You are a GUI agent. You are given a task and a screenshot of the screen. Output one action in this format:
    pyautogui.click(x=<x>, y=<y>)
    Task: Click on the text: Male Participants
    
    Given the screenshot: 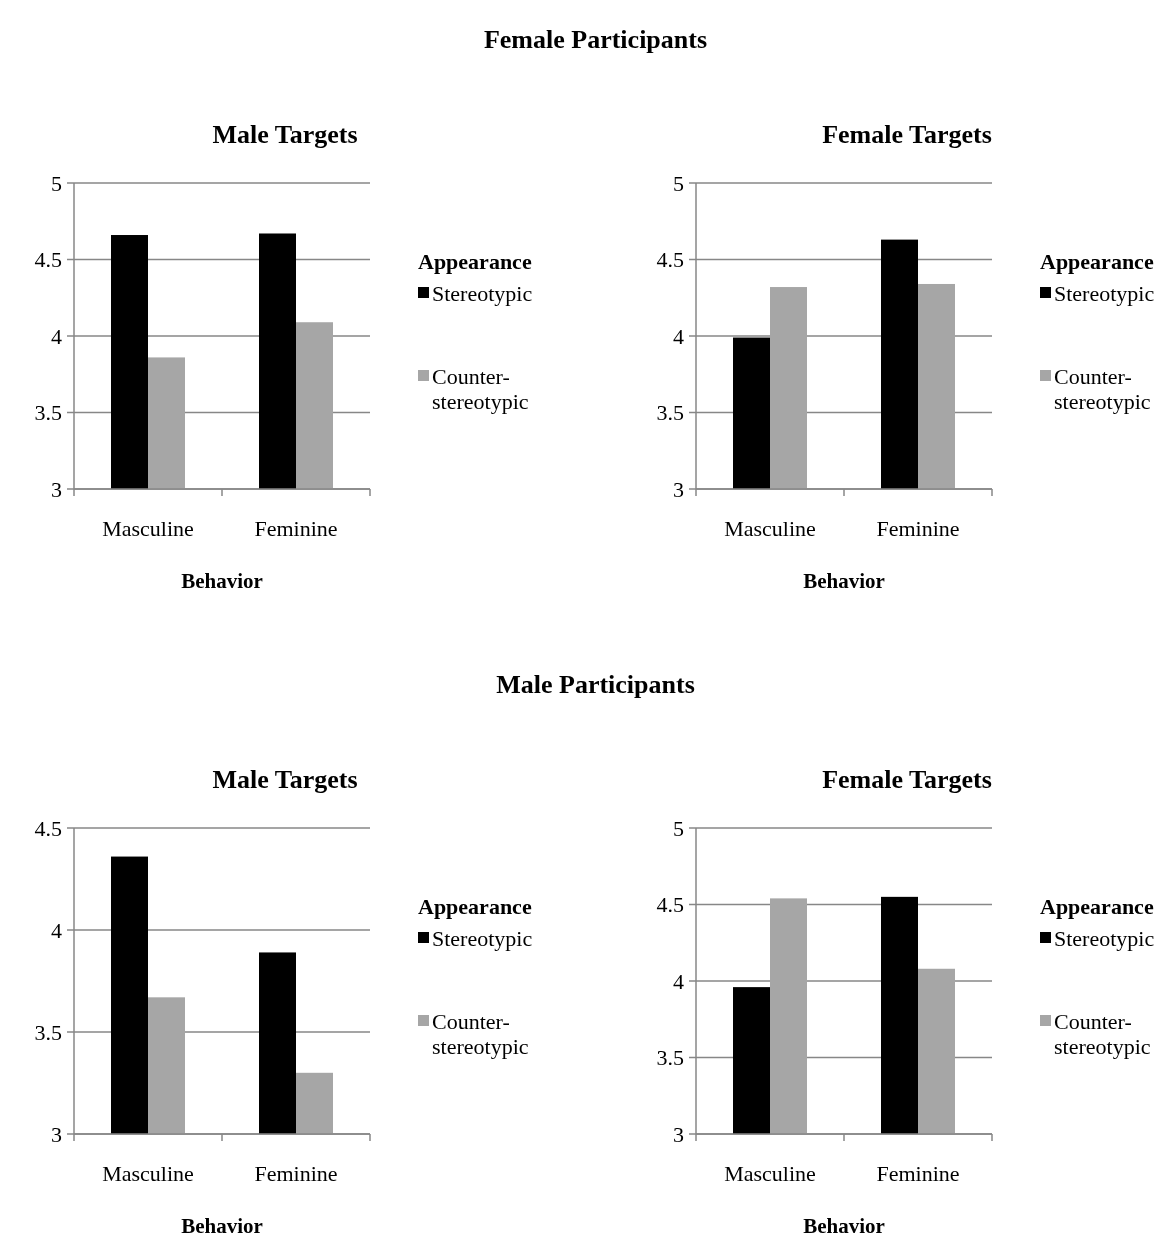 What is the action you would take?
    pyautogui.click(x=595, y=684)
    